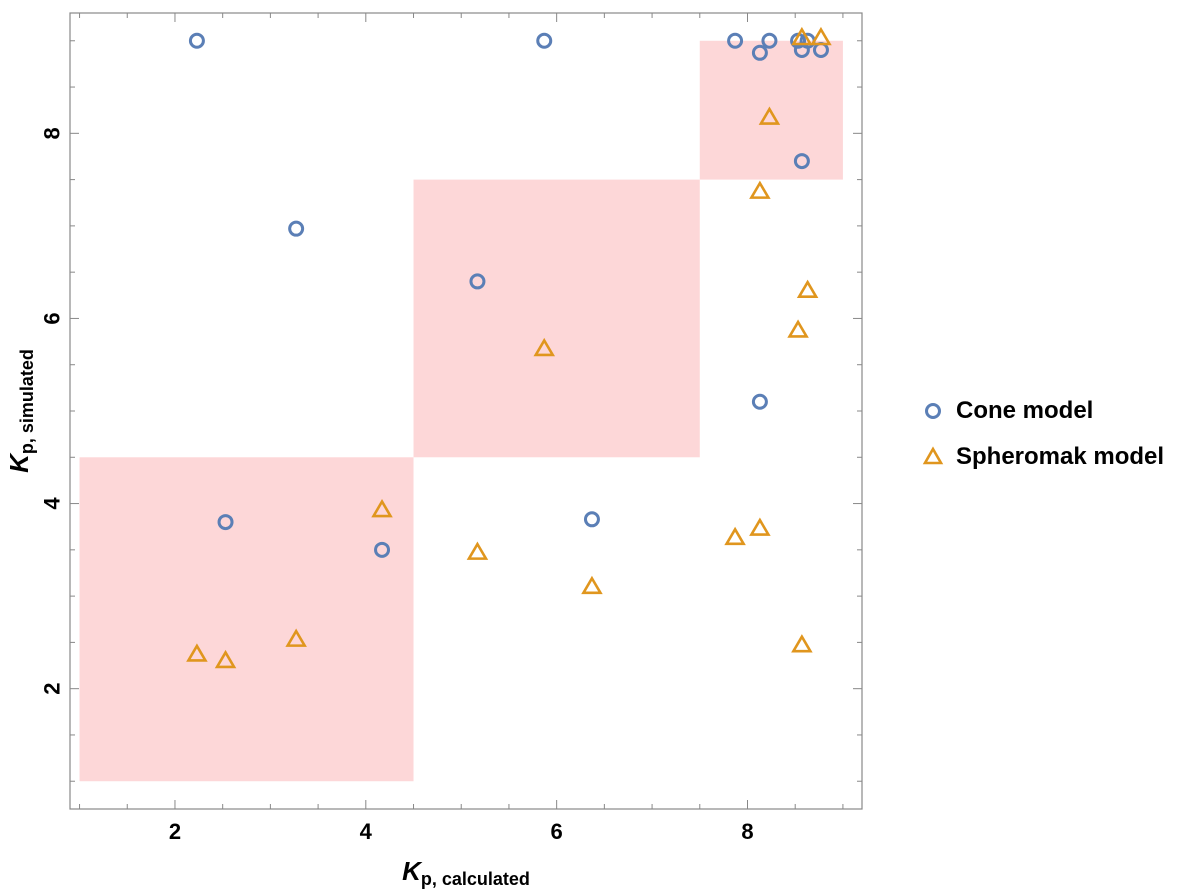  I want to click on y-axis-label: Kp, simulated, so click(20, 411).